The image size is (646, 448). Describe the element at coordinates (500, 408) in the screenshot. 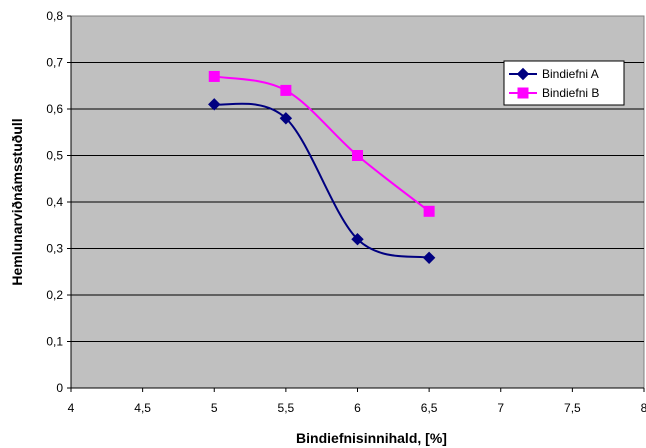

I see `x-tick-label: 7` at that location.